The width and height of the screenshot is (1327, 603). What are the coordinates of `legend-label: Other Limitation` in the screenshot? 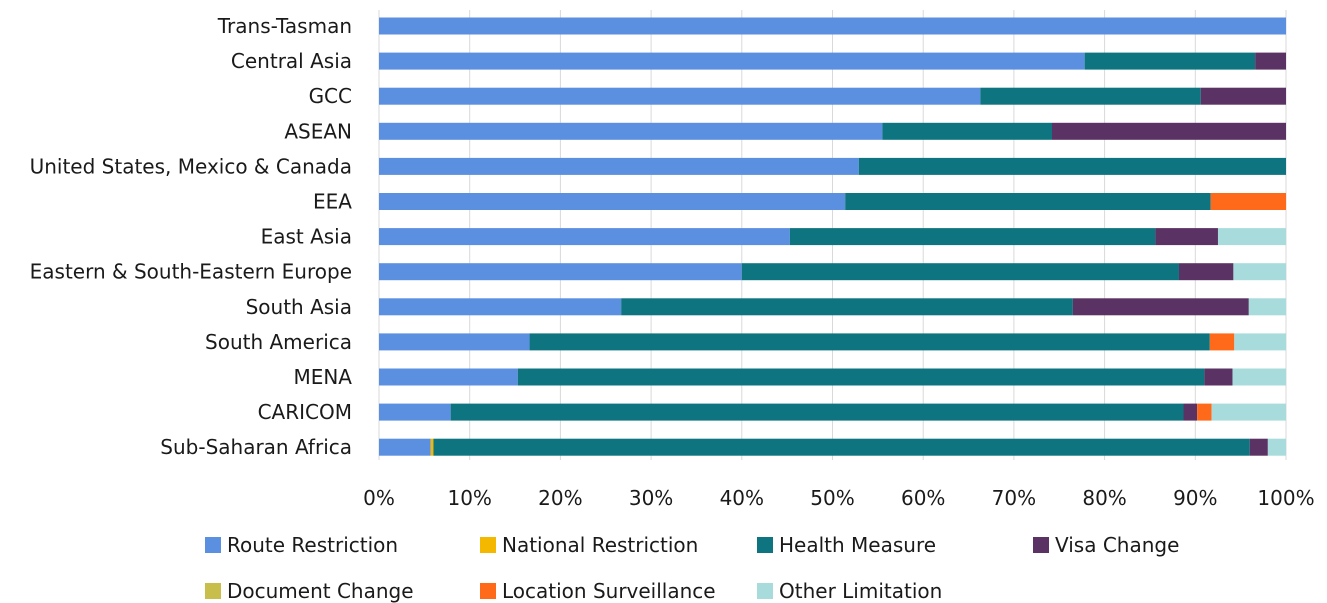 It's located at (860, 591).